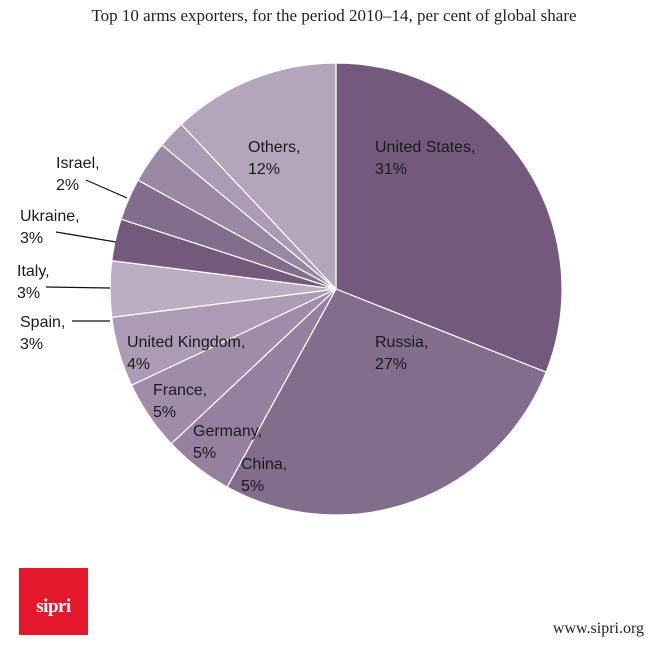 This screenshot has width=668, height=648. Describe the element at coordinates (391, 169) in the screenshot. I see `slice-label-value: 31%` at that location.